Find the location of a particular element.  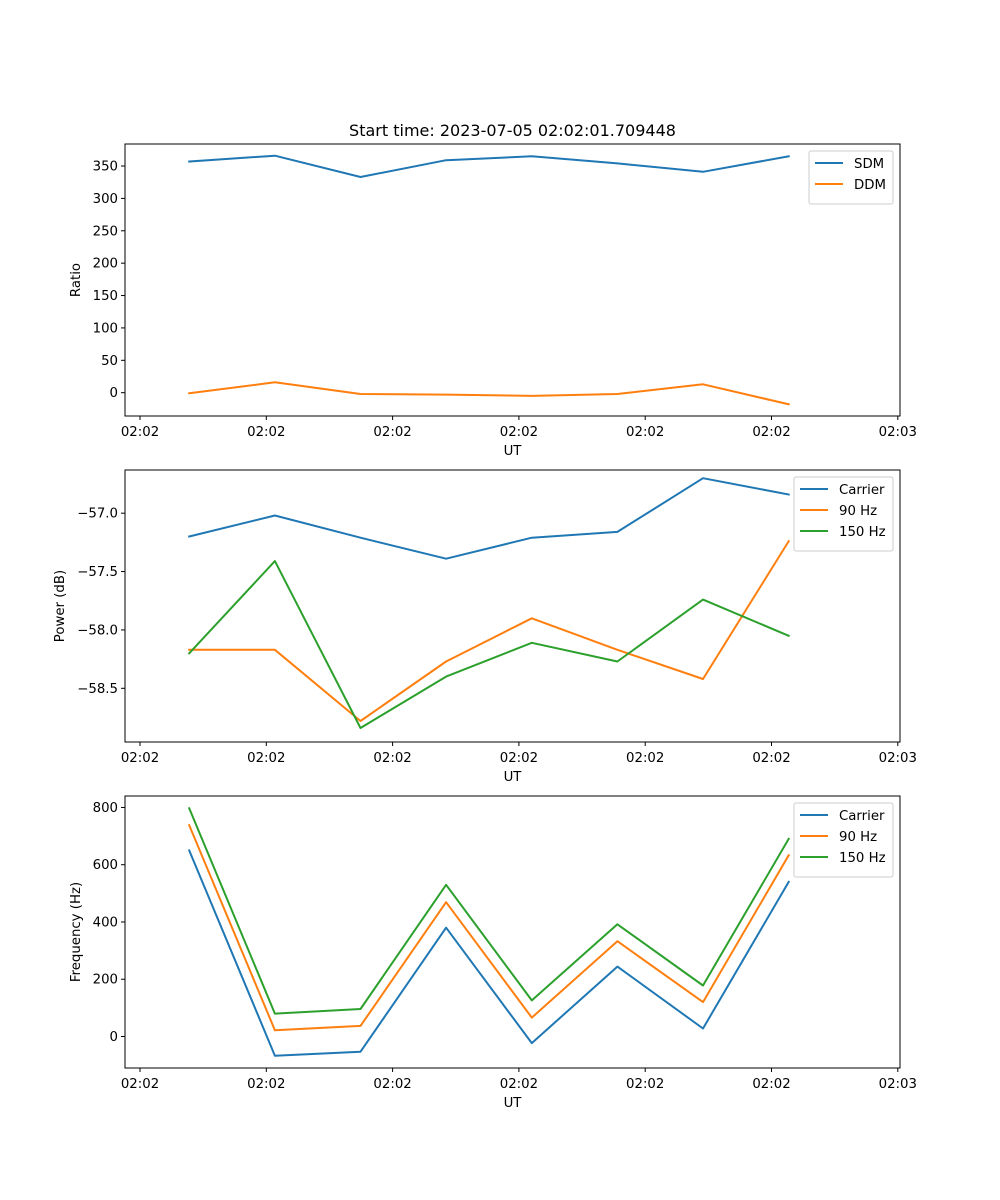

y-tick-label: 600 is located at coordinates (105, 865).